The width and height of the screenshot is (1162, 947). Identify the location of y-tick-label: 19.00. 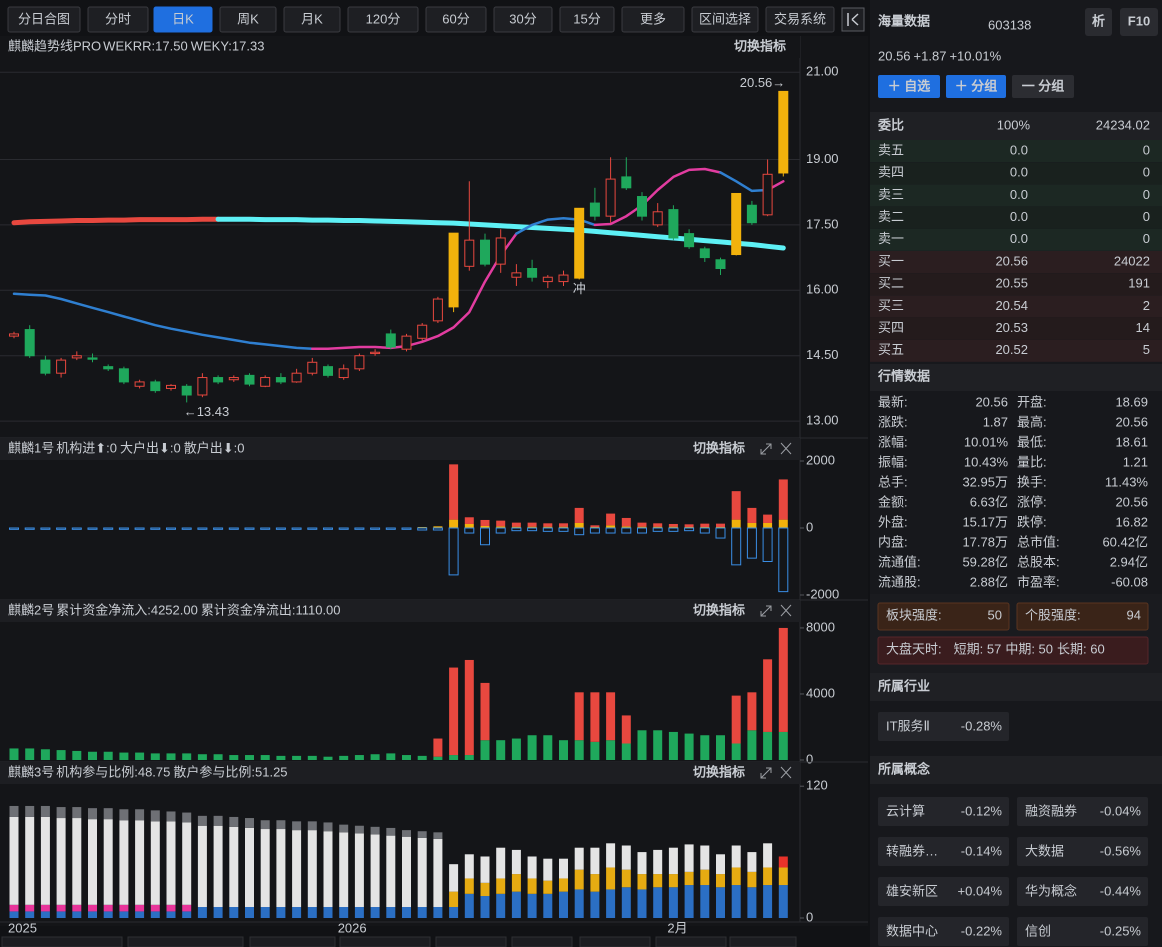
(822, 158).